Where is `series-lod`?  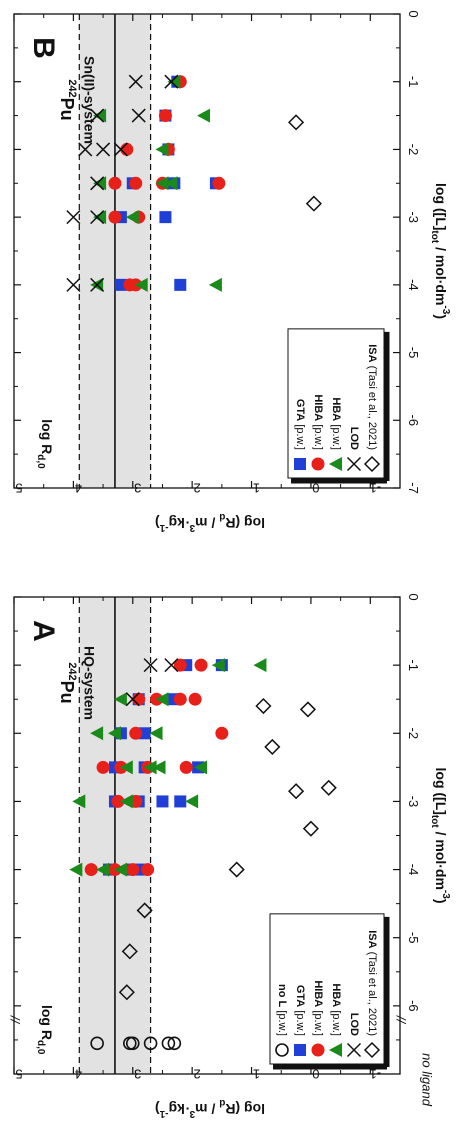
series-lod is located at coordinates (122, 183).